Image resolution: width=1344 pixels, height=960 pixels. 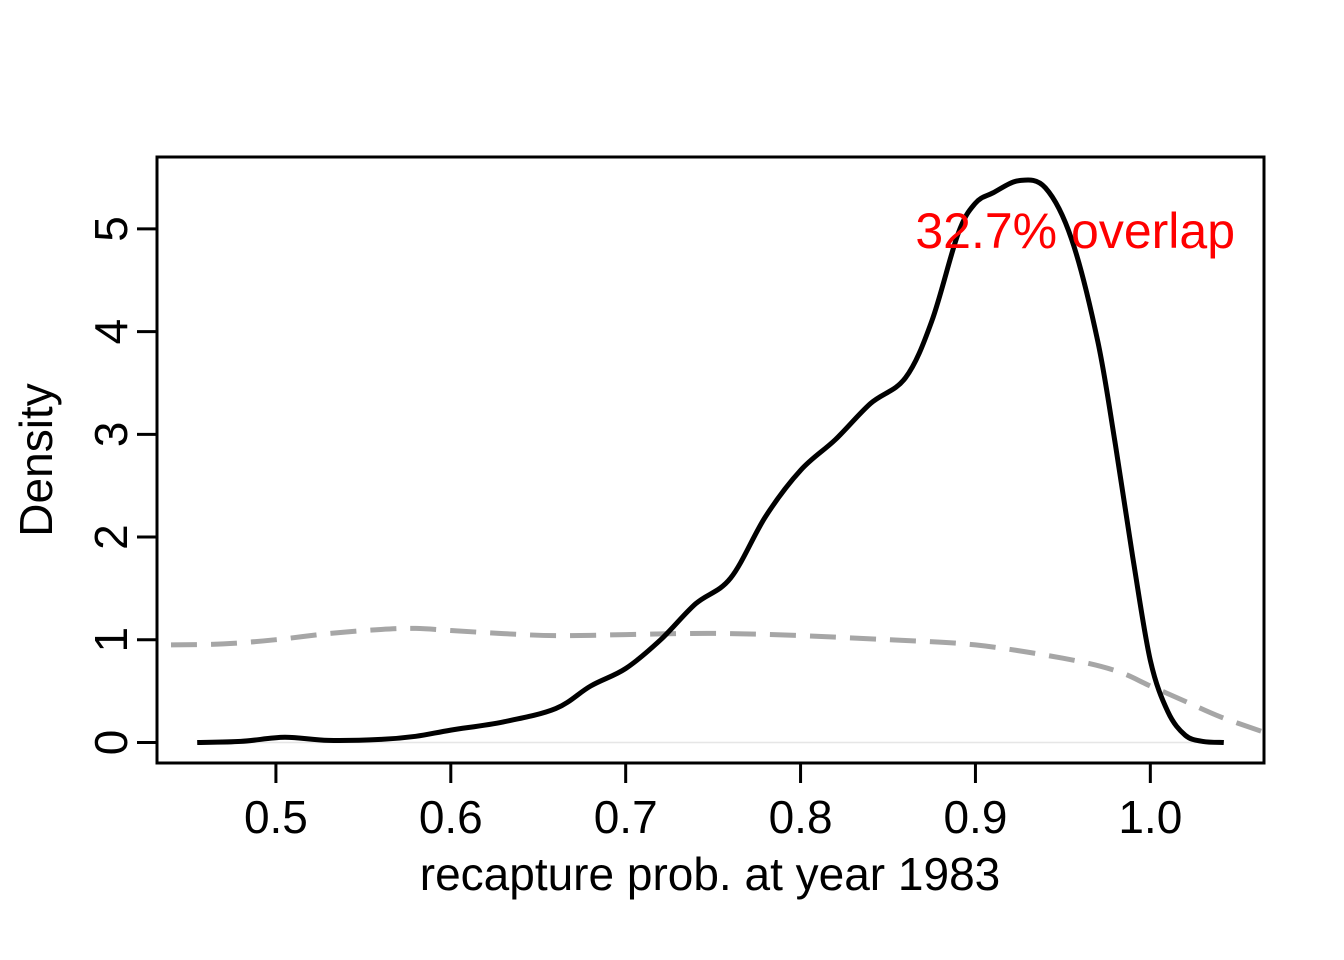 I want to click on y-tick-label: 0, so click(x=111, y=743).